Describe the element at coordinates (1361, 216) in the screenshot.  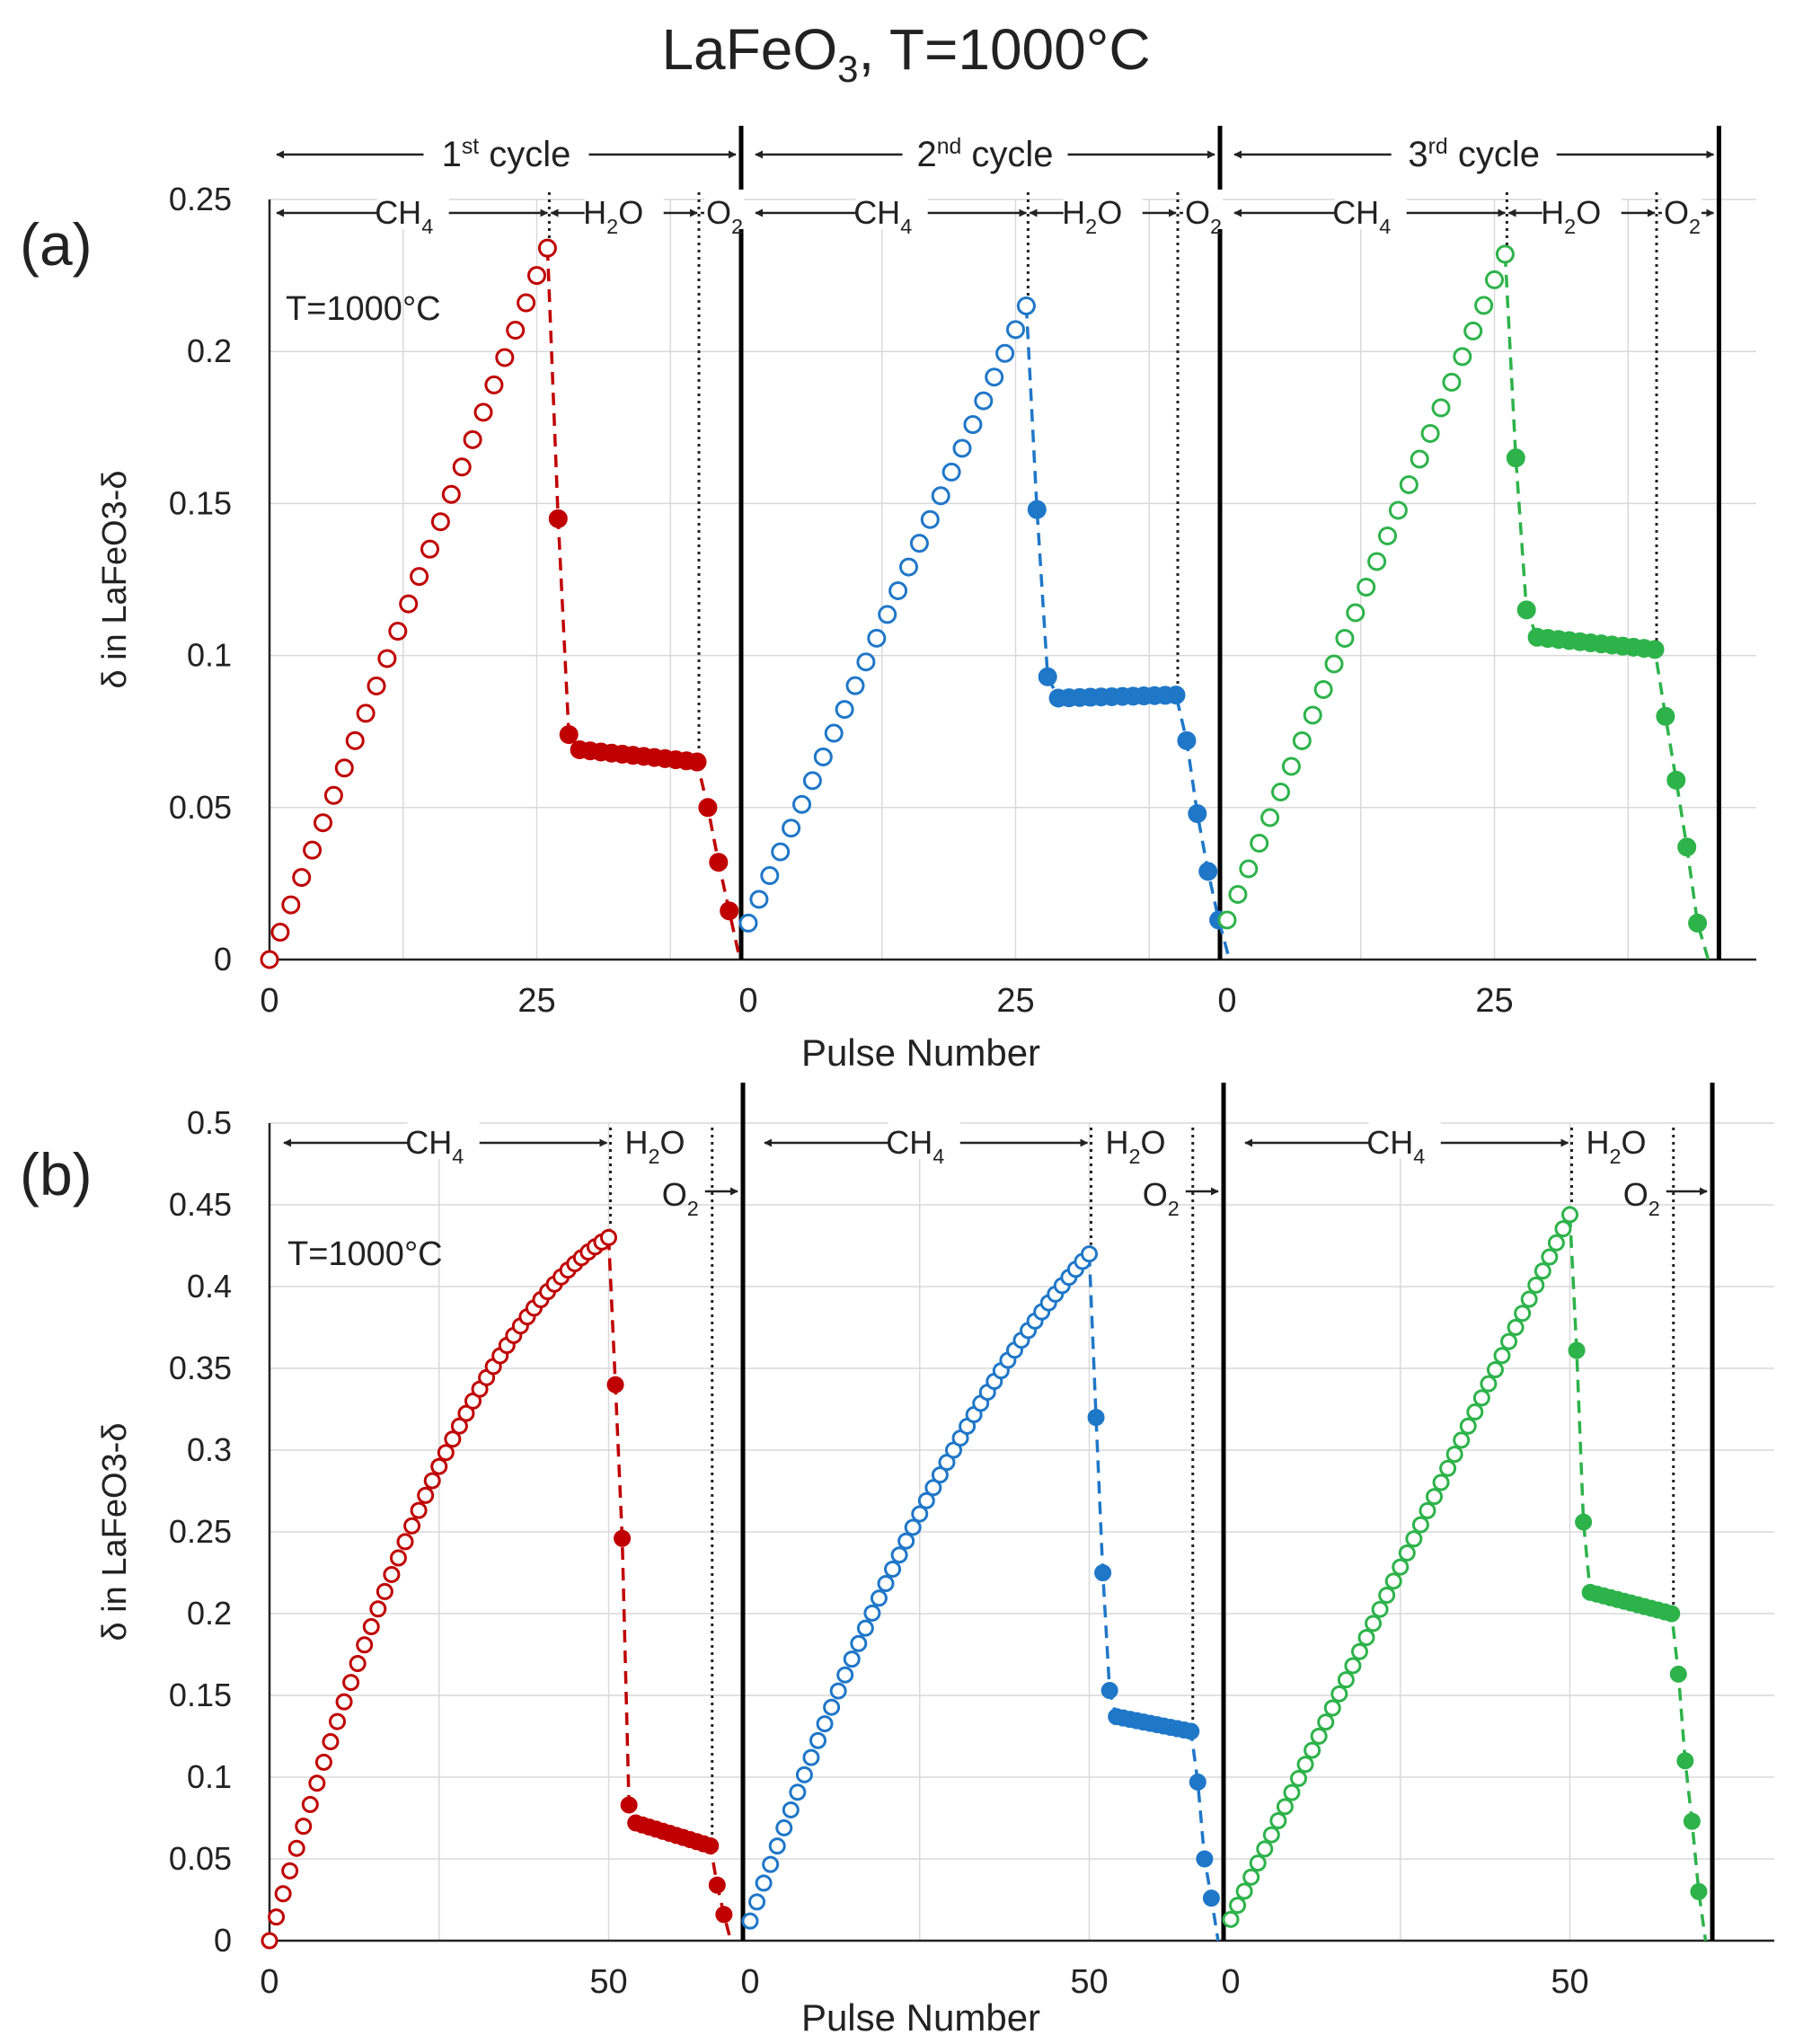
I see `ch4-phase-label: CH4` at that location.